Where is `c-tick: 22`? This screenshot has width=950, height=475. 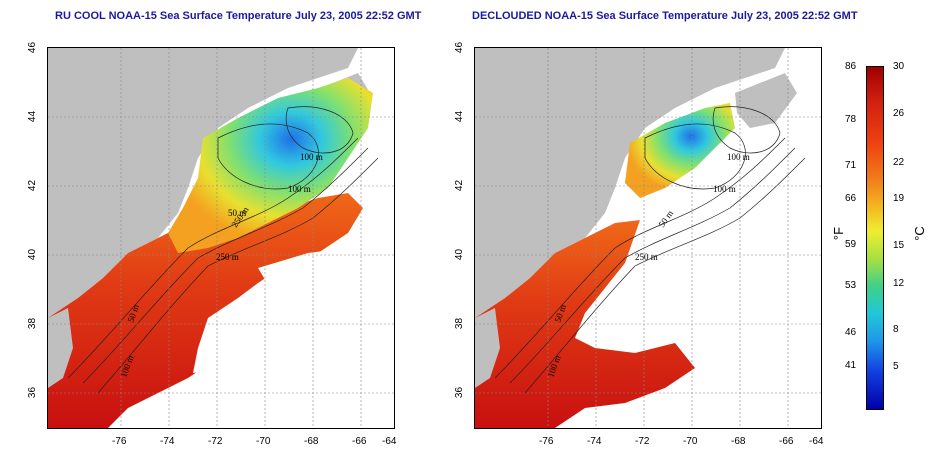 c-tick: 22 is located at coordinates (899, 162).